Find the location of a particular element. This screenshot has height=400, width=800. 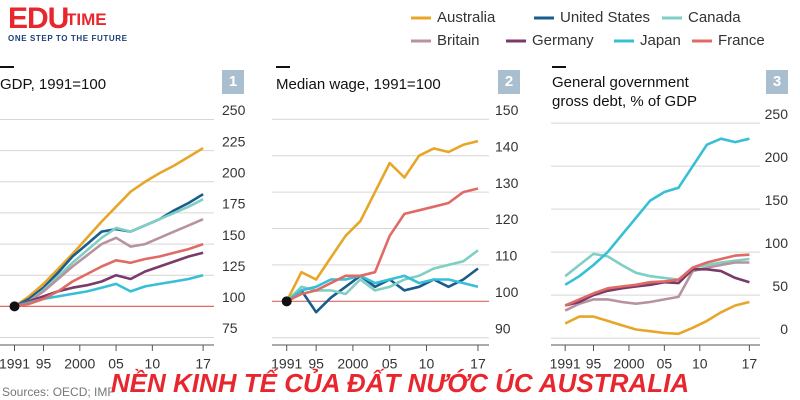

y-tick-label: 130 is located at coordinates (507, 183).